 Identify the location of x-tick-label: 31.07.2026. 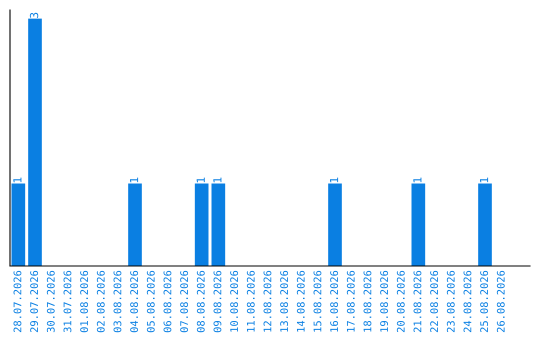
(68, 301).